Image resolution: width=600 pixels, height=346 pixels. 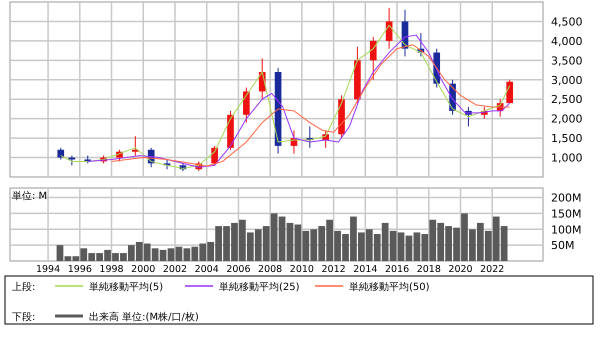 What do you see at coordinates (562, 245) in the screenshot?
I see `y-tick-label: 50M` at bounding box center [562, 245].